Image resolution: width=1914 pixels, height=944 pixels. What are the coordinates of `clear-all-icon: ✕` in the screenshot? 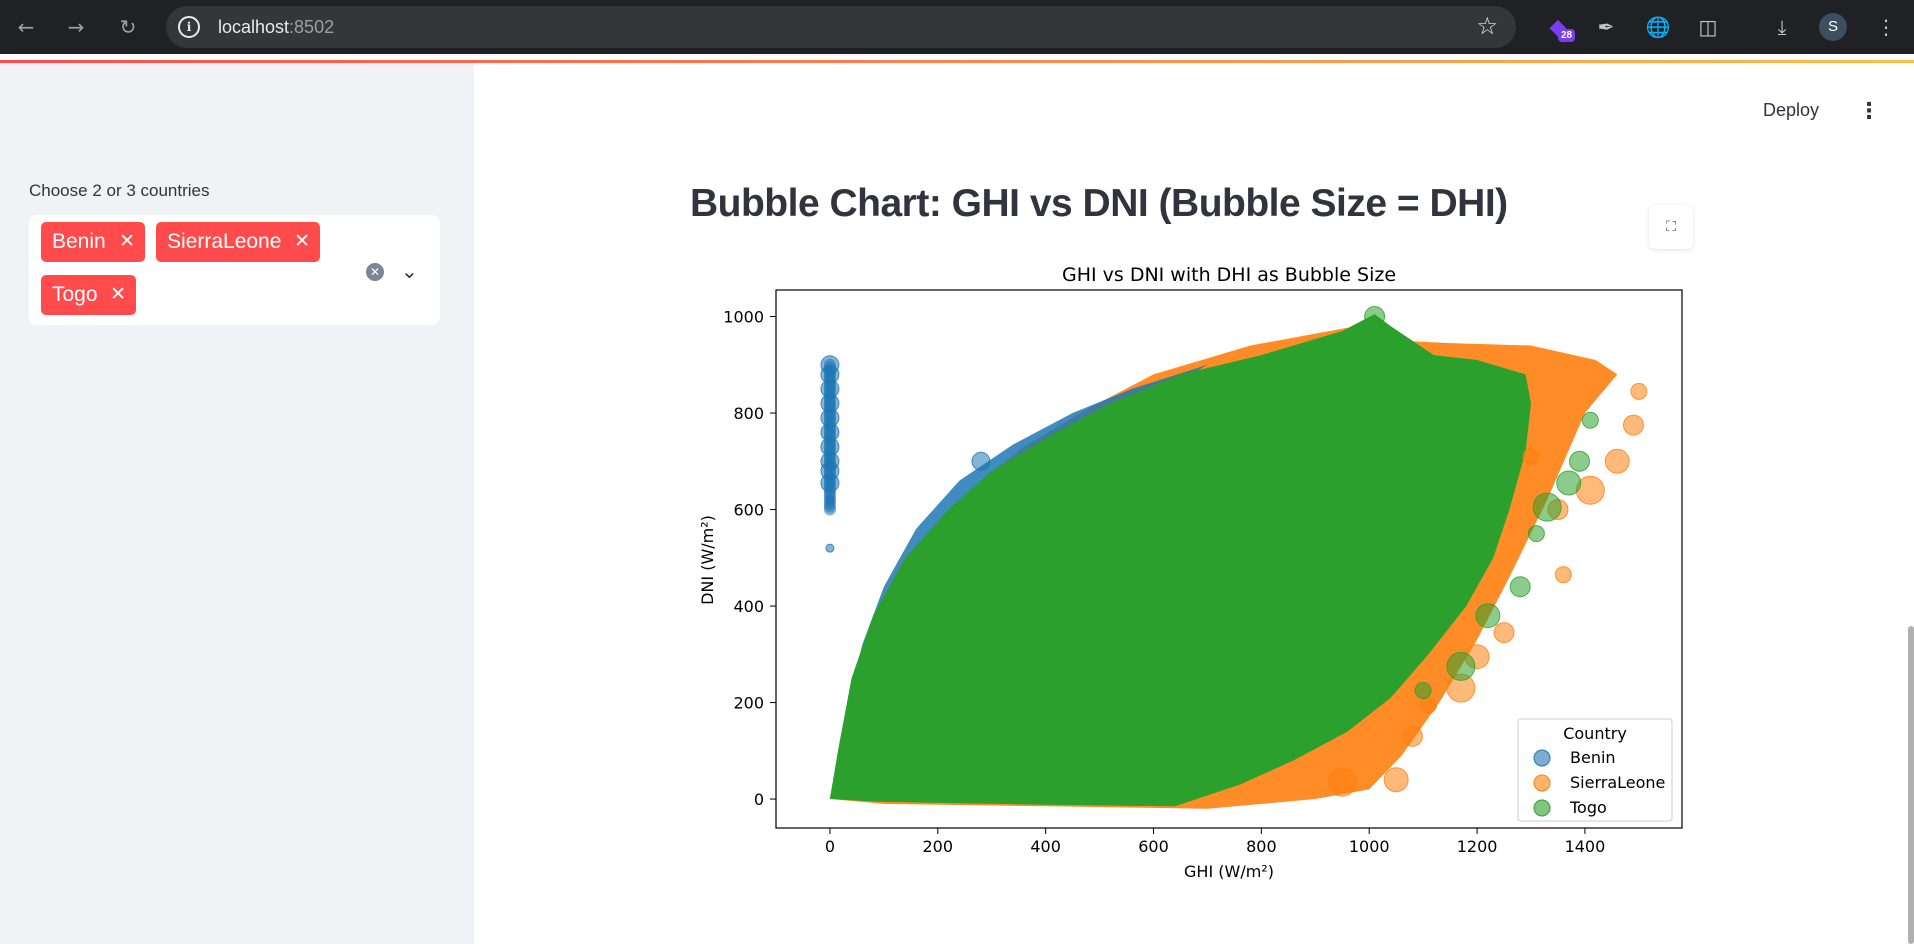 It's located at (375, 272).